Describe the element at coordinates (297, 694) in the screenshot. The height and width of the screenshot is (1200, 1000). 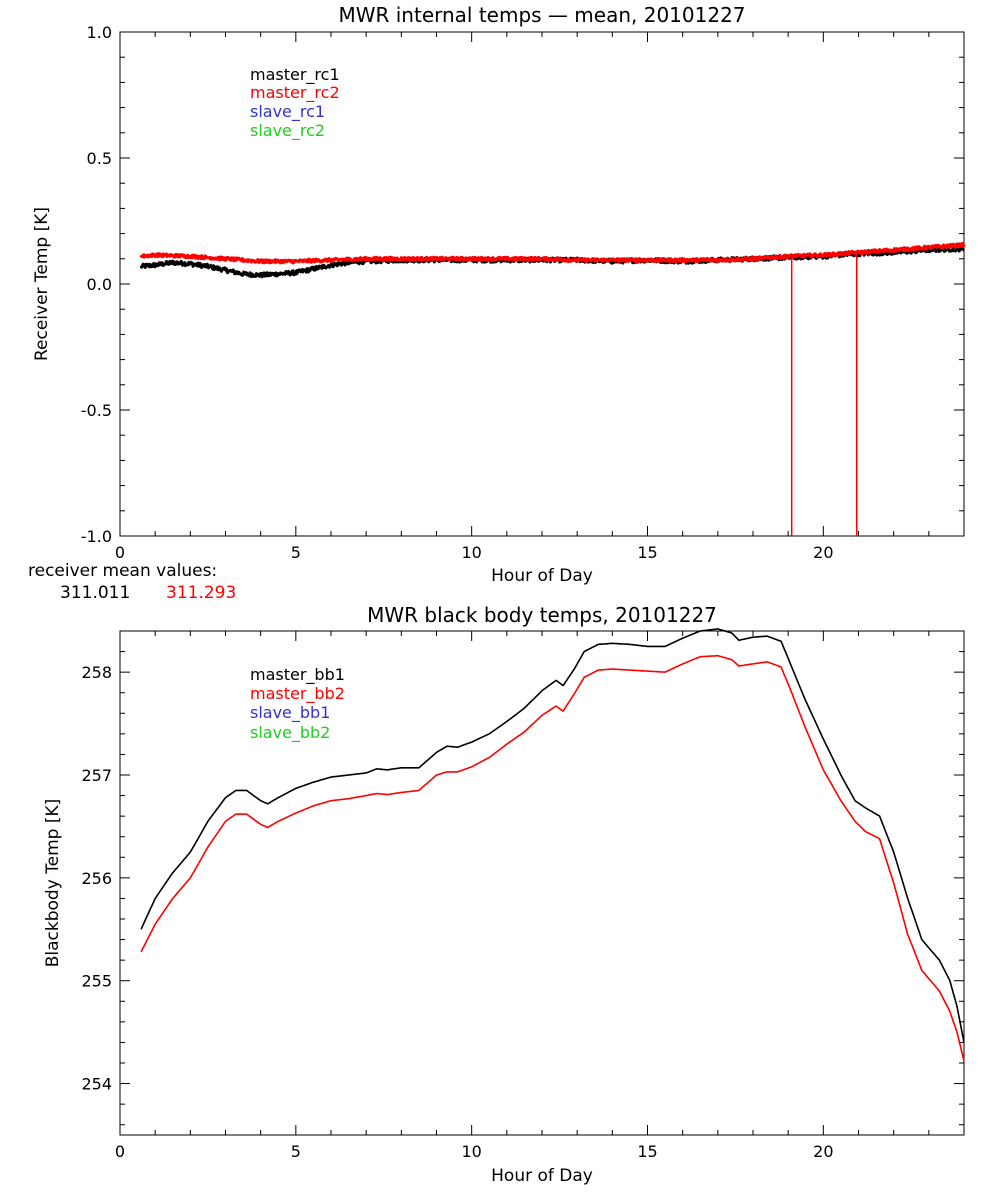
I see `legend-entry-master-bb2: master_bb2` at that location.